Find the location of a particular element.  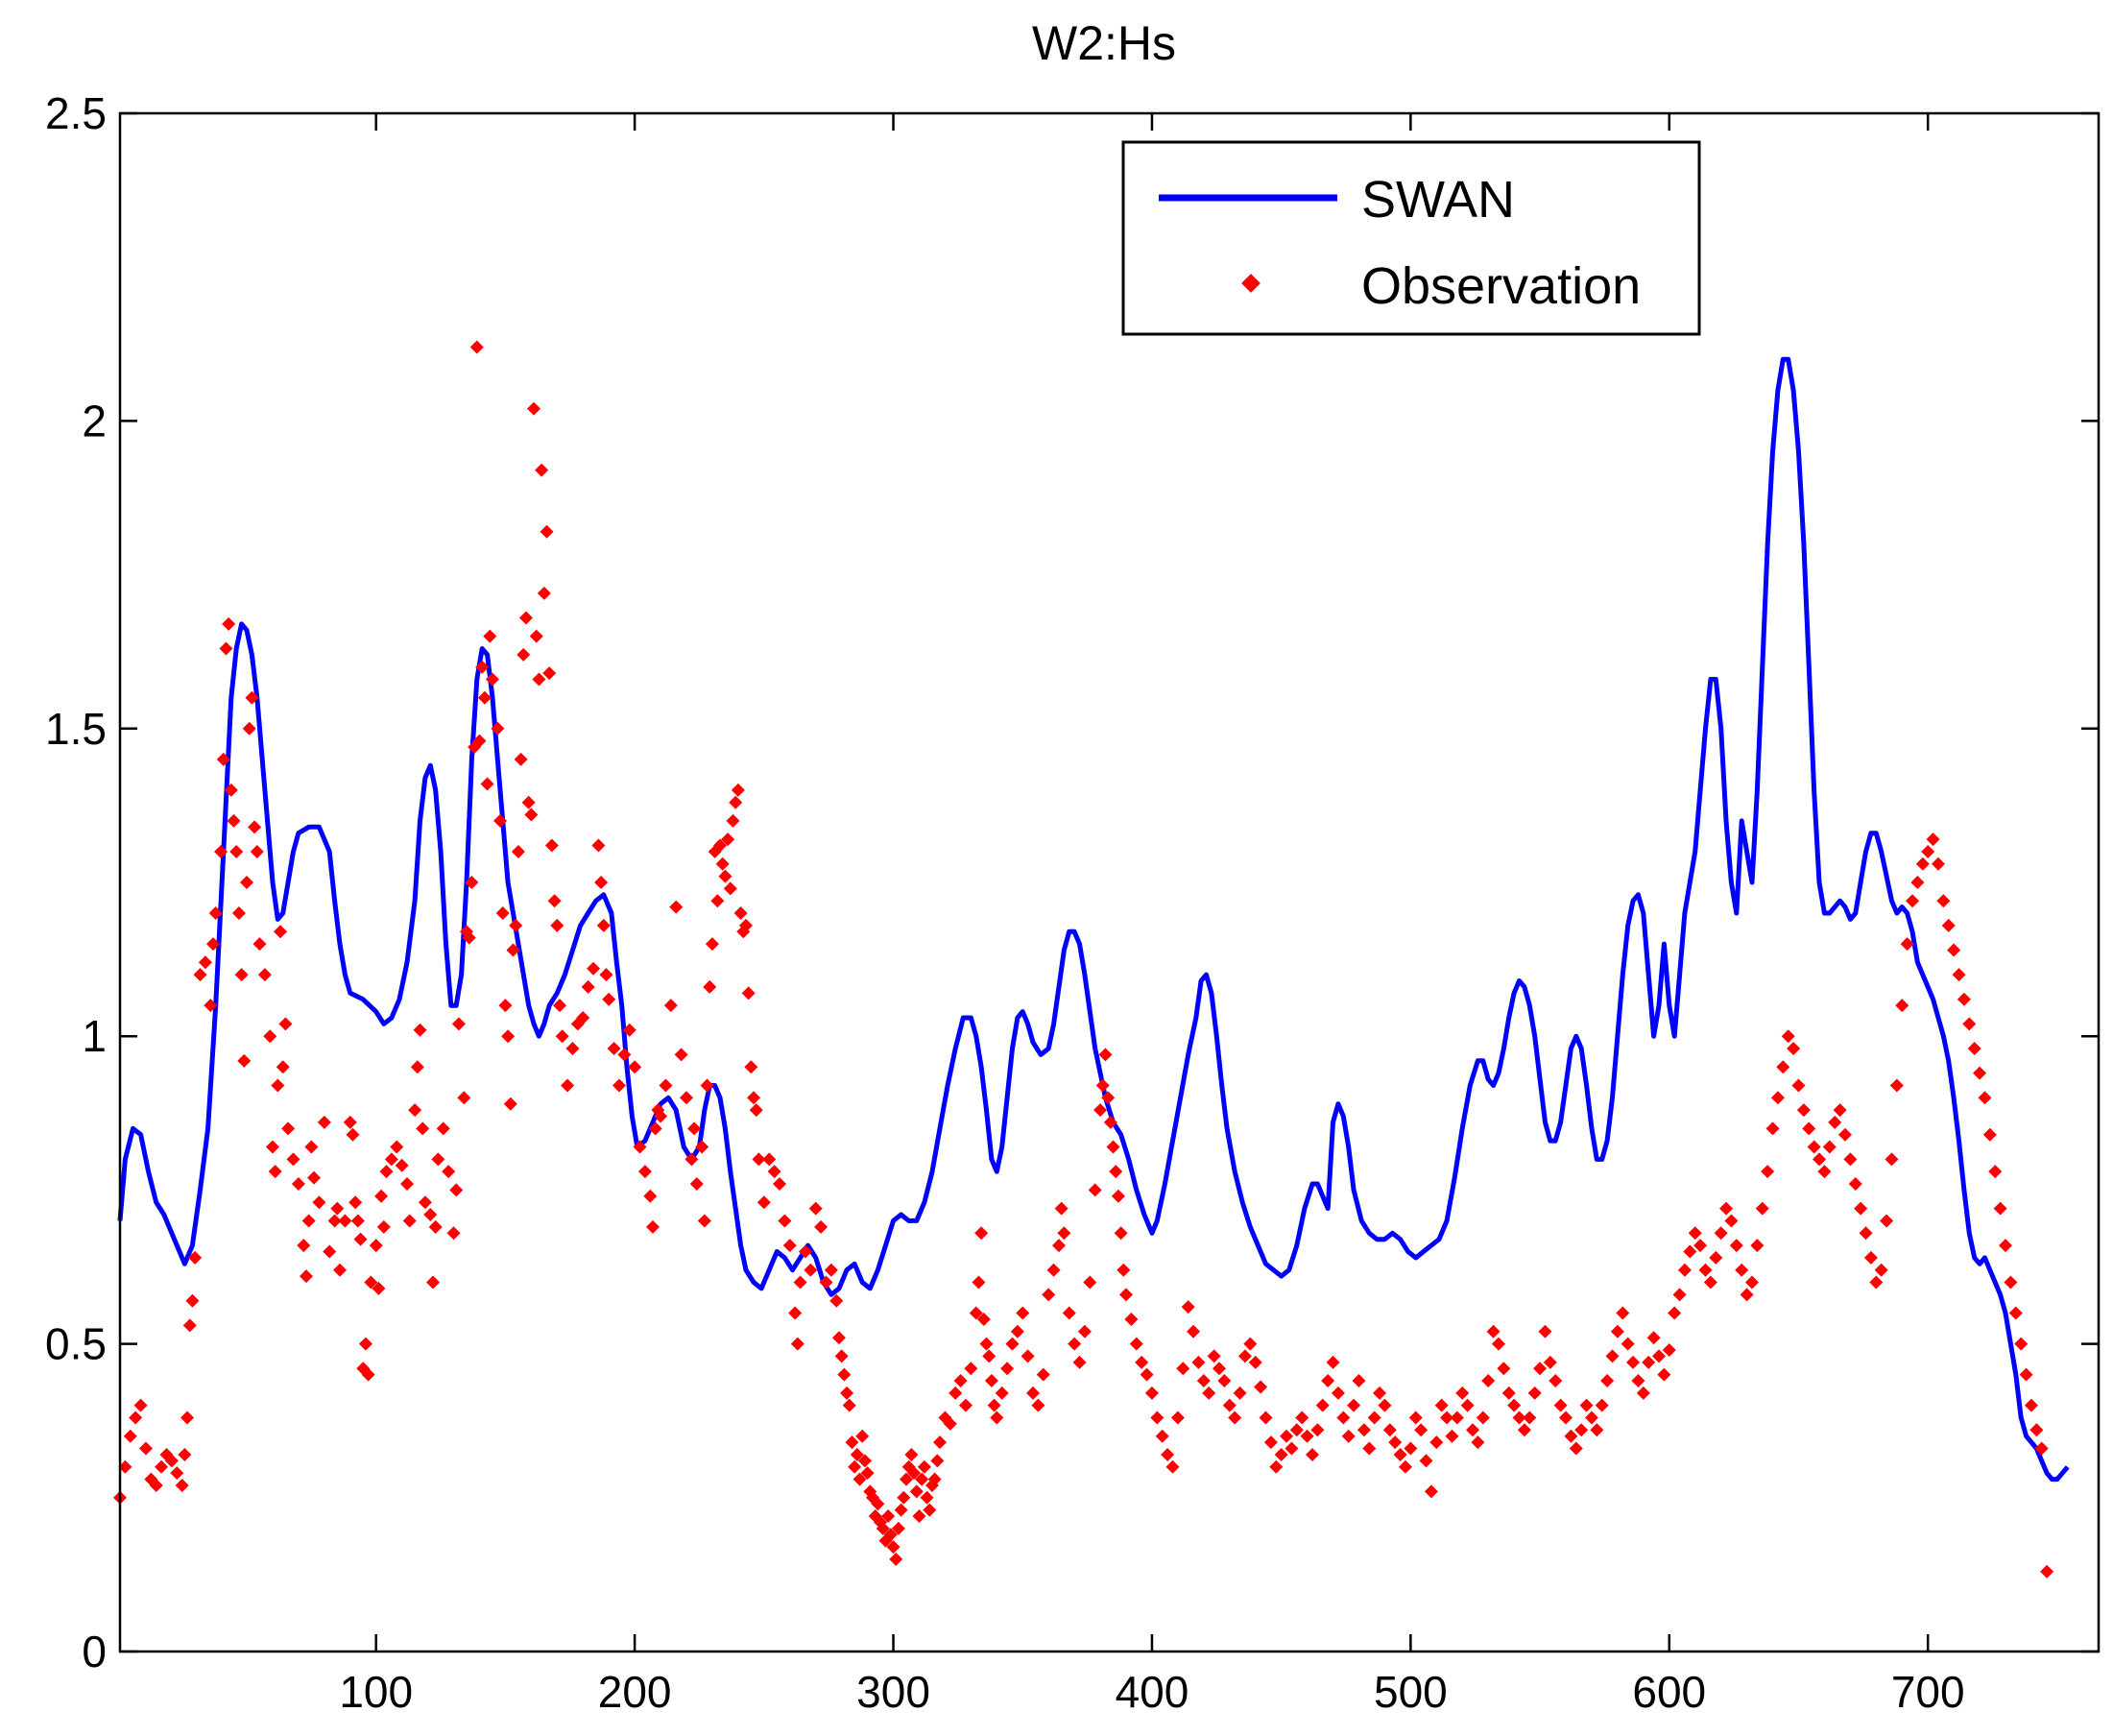

legend: SWAN Observation is located at coordinates (1411, 238).